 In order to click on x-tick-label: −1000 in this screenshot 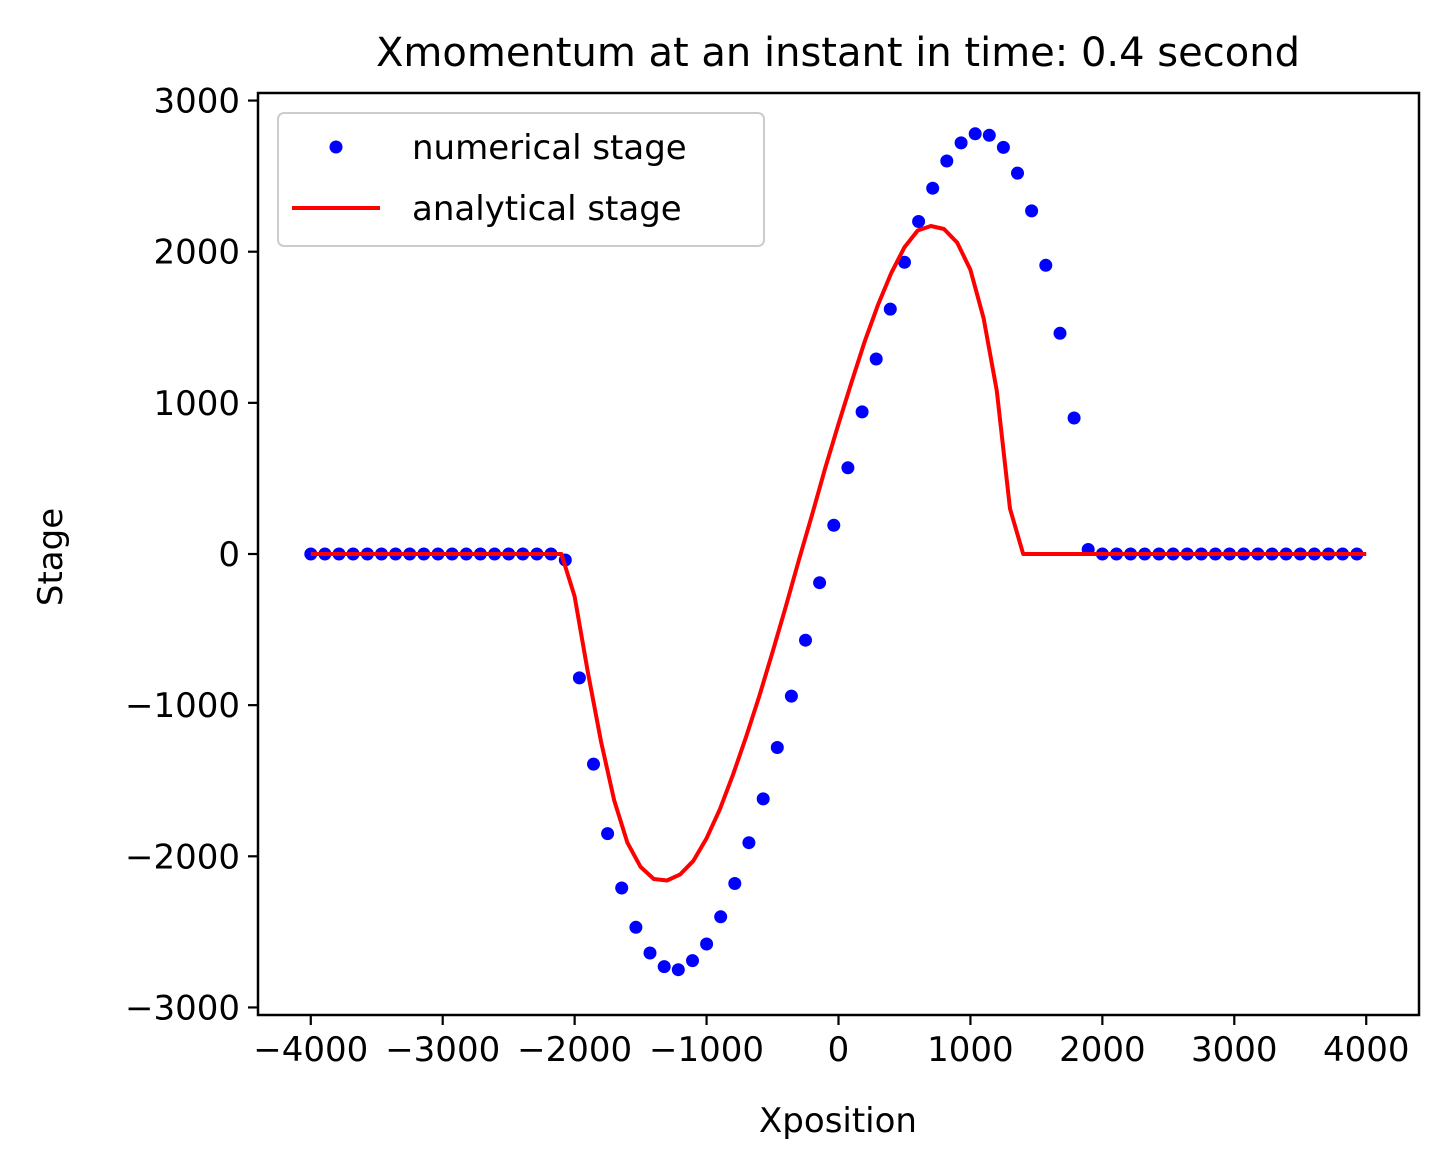, I will do `click(706, 1050)`.